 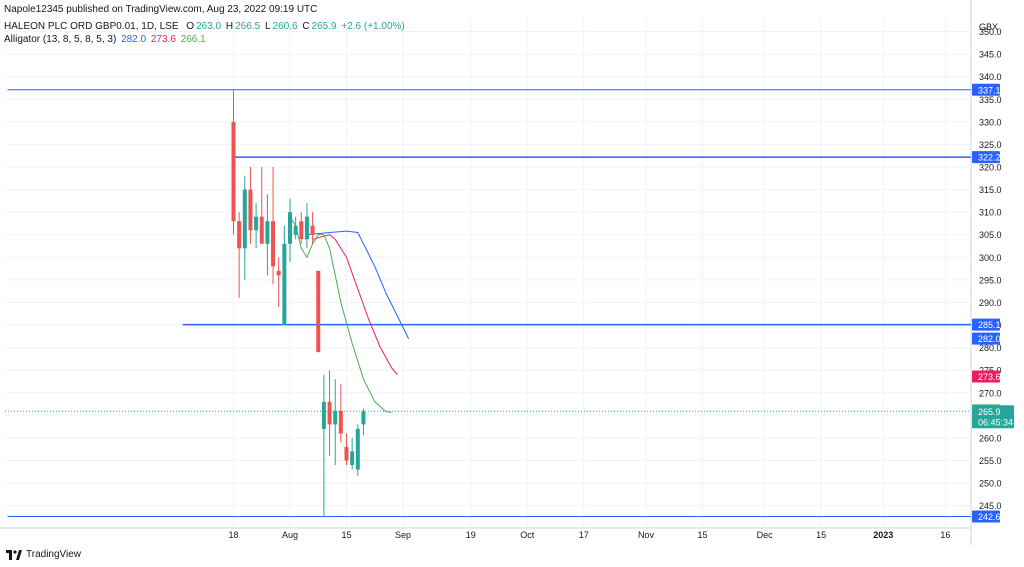 I want to click on open-label: O, so click(x=190, y=26).